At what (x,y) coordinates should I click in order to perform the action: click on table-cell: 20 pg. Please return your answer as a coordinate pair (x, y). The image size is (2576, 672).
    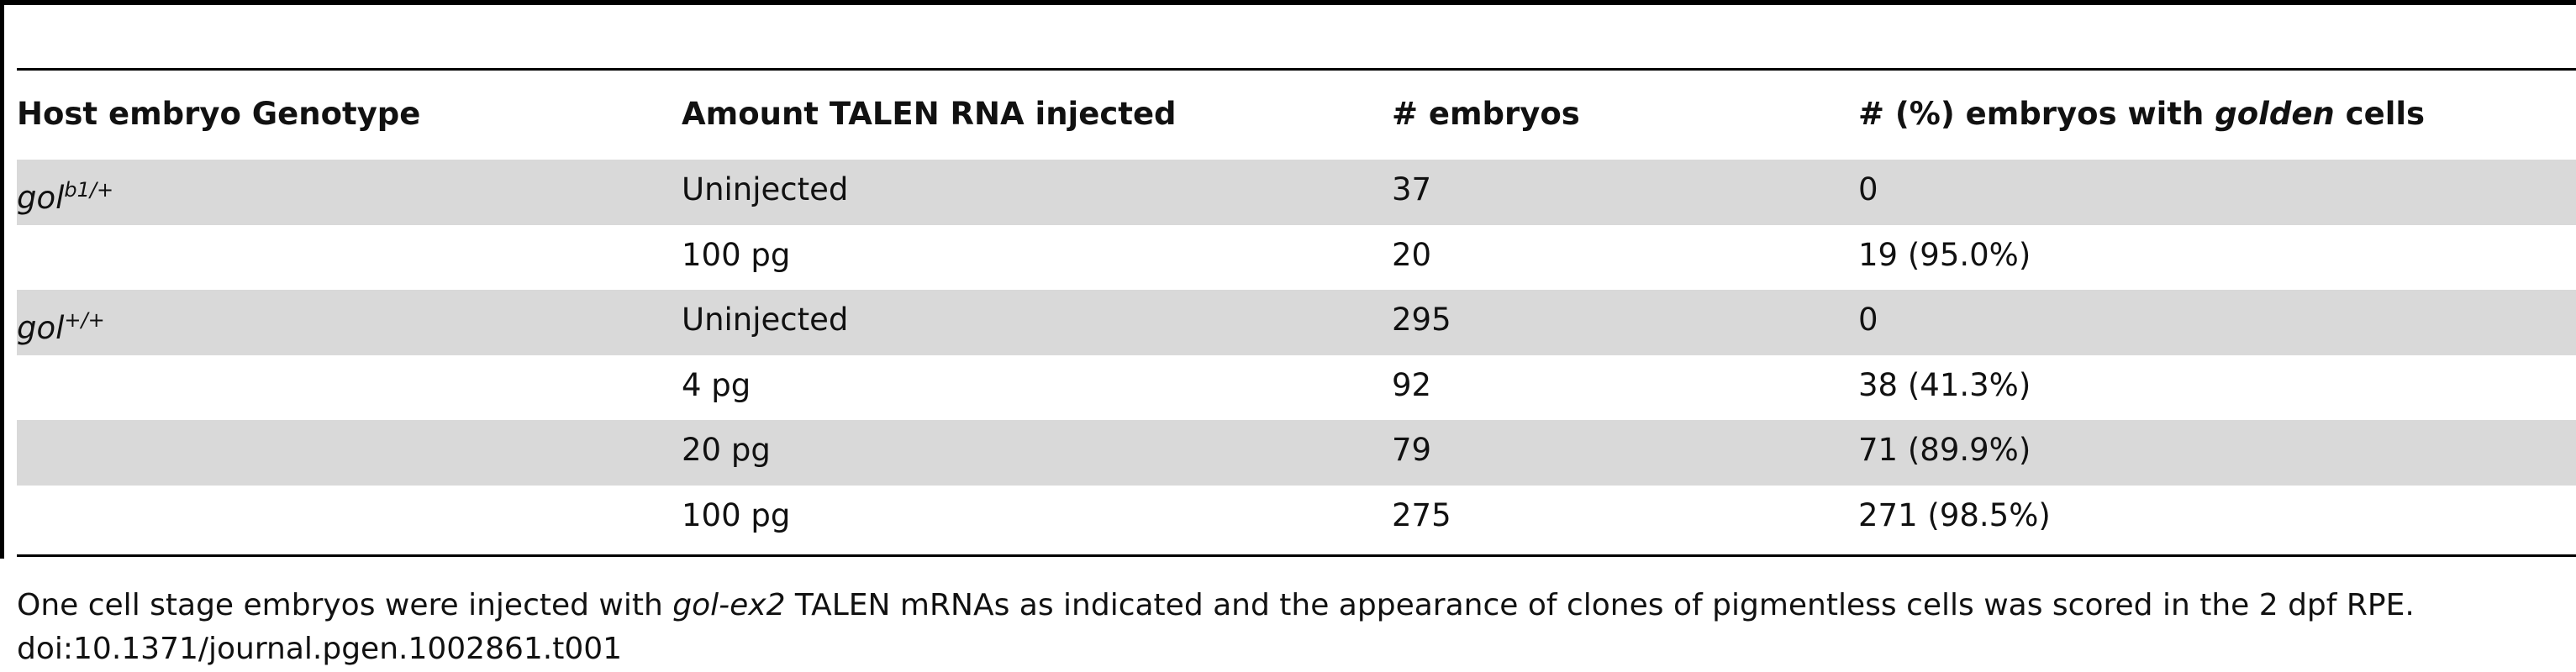
    Looking at the image, I should click on (726, 450).